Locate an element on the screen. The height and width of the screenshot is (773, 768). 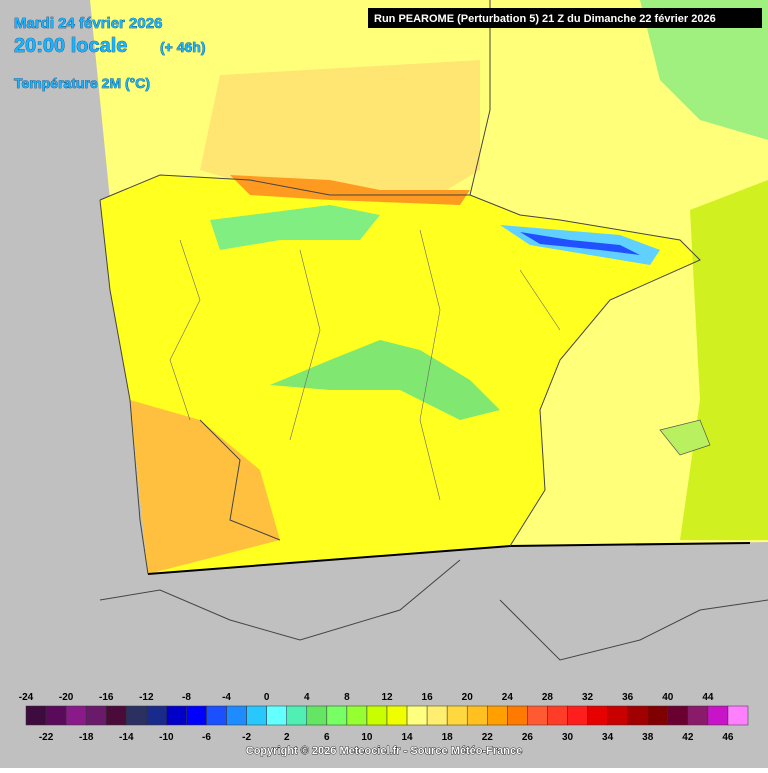
legend-label: 22 is located at coordinates (488, 737).